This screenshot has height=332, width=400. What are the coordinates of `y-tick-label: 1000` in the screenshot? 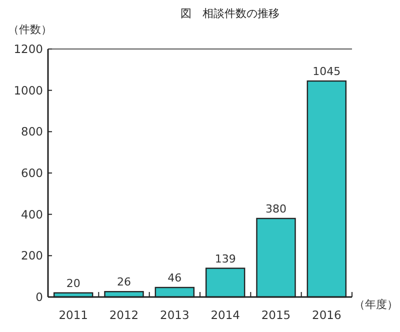 It's located at (28, 90).